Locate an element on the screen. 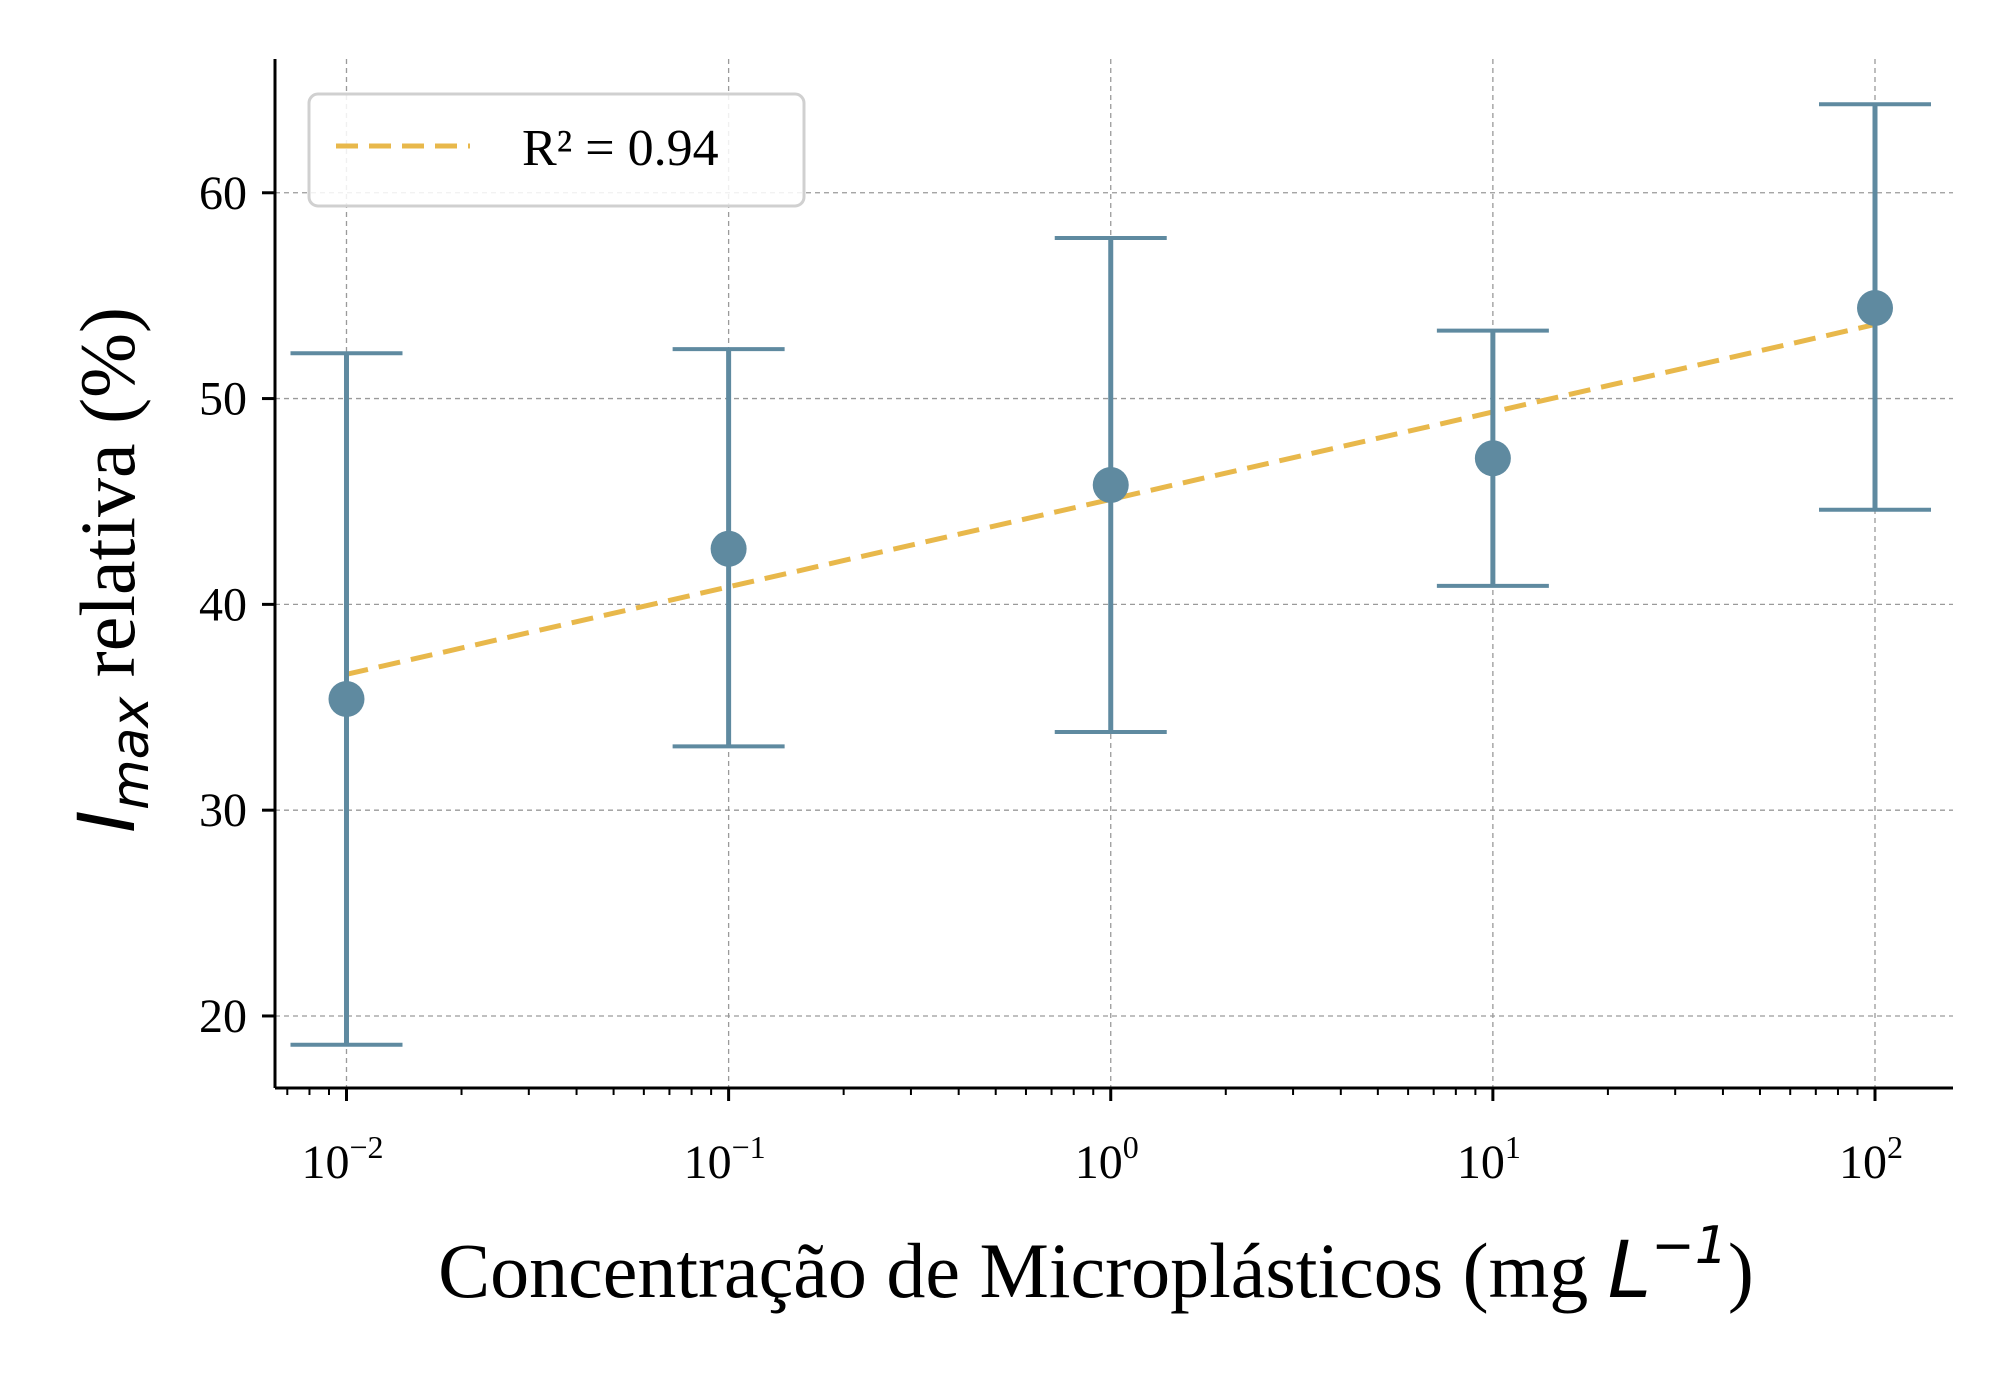 This screenshot has width=2000, height=1400. x-tick-exponent: 2 is located at coordinates (1895, 1147).